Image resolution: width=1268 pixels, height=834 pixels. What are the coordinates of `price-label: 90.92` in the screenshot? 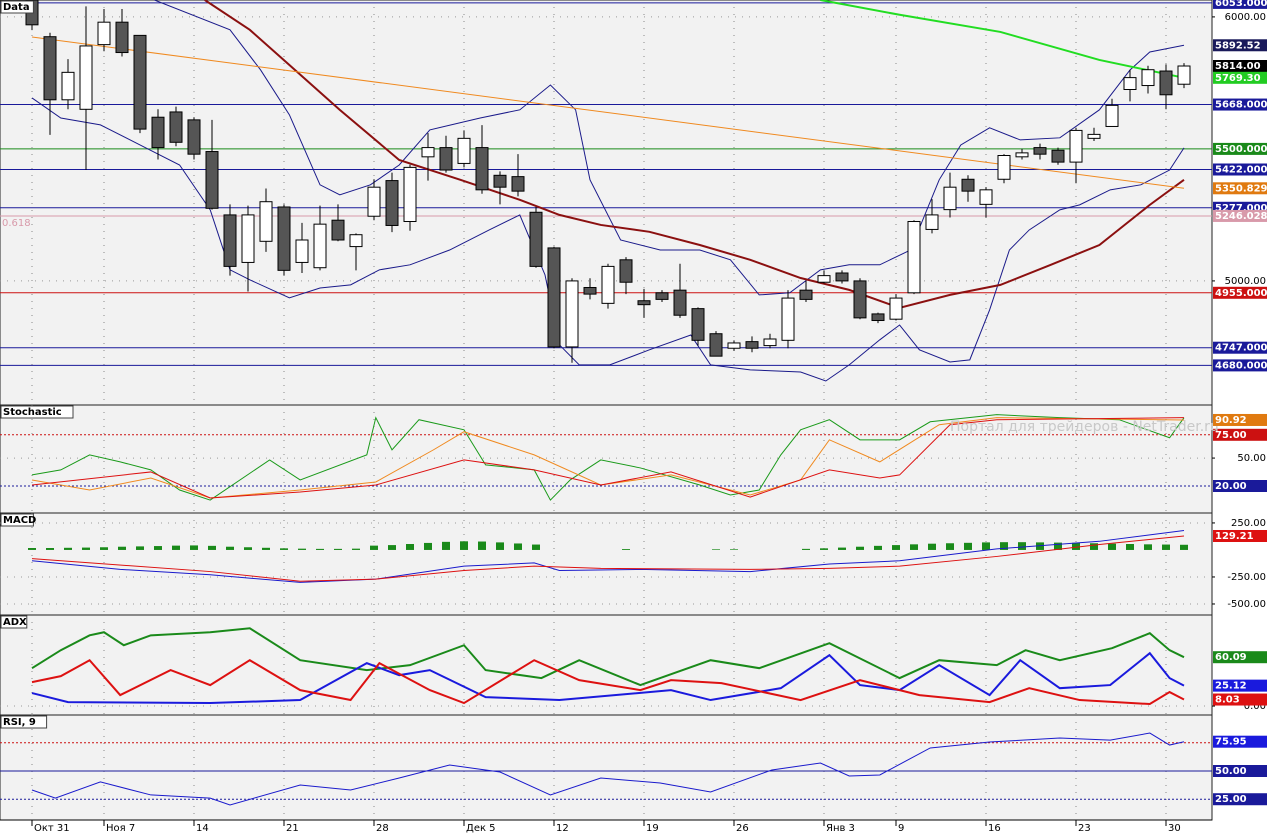 It's located at (1231, 420).